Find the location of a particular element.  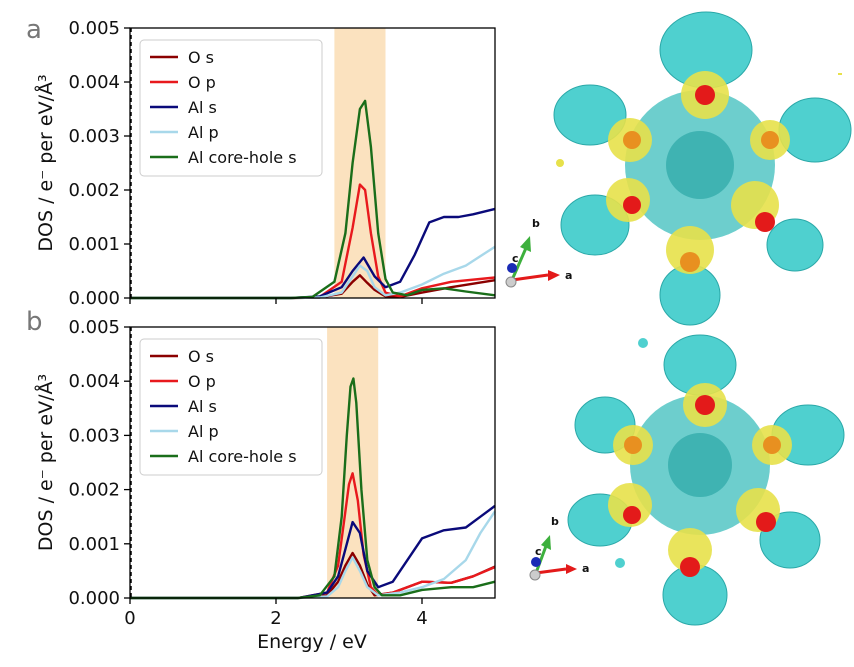

x-axis-label: Energy / eV is located at coordinates (312, 642).